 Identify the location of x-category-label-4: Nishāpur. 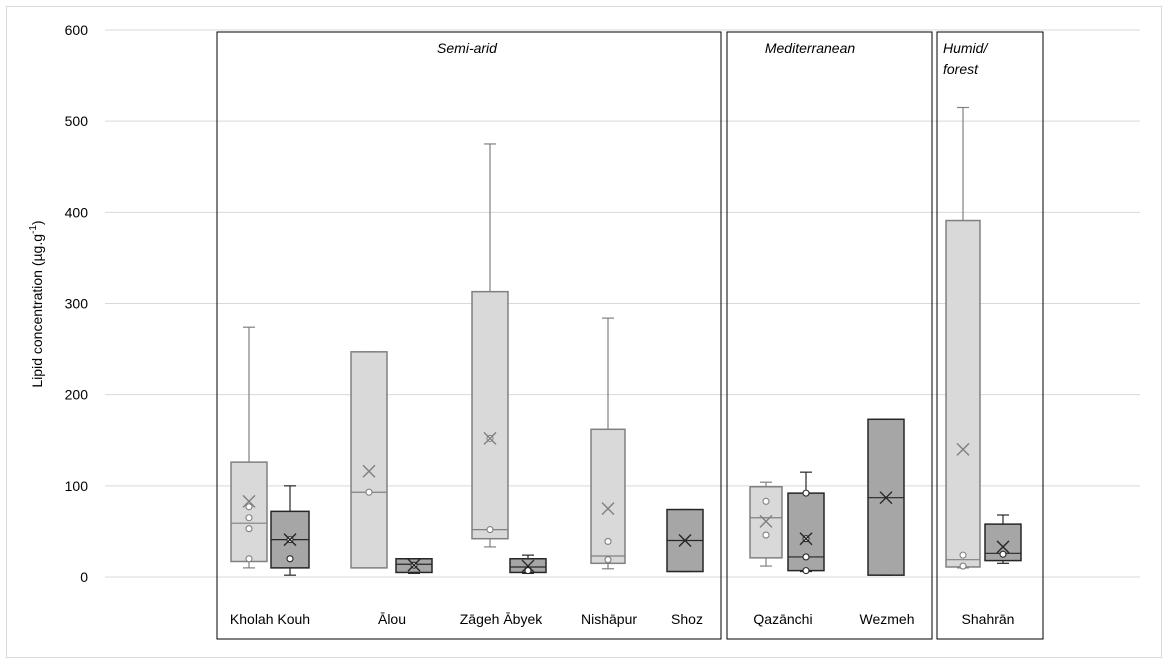
(609, 619).